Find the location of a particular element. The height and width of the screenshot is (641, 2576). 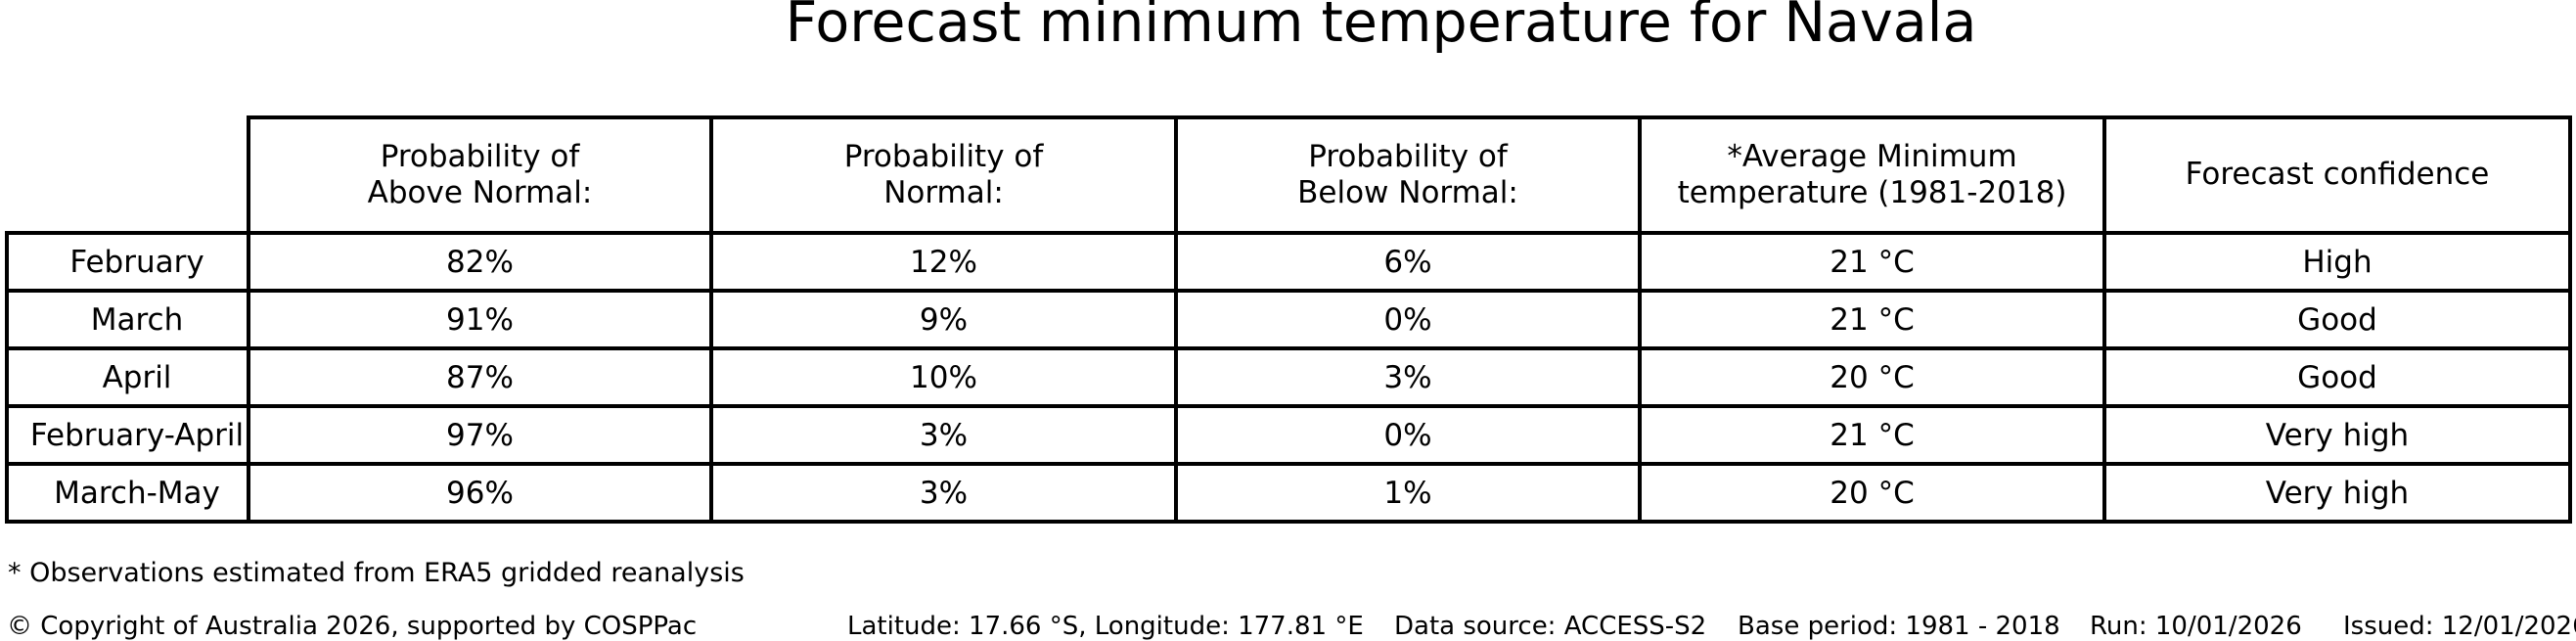

col-header-avg-min-temp: *Average Minimum temperature (1981-2018) is located at coordinates (1872, 175).